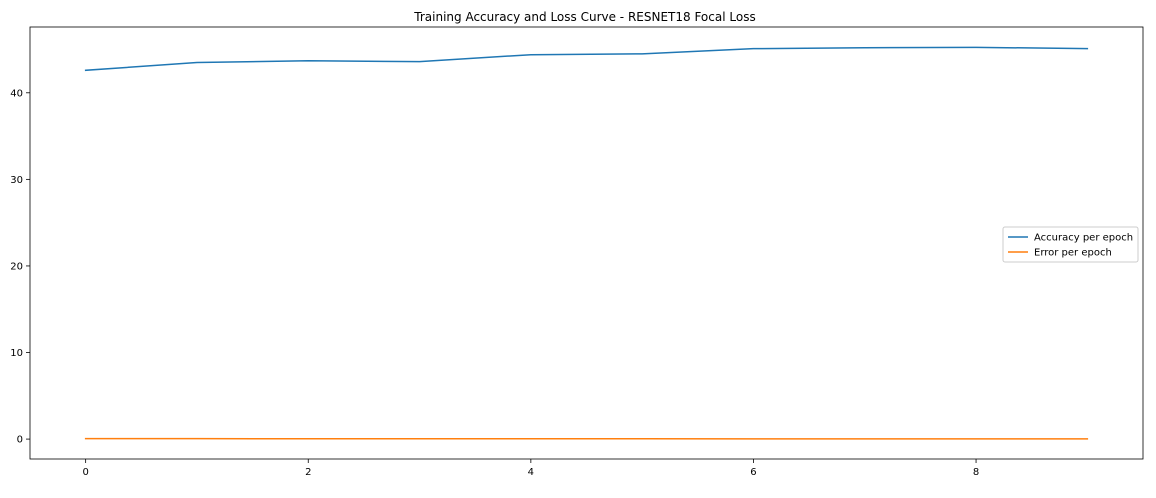  Describe the element at coordinates (16, 93) in the screenshot. I see `y-tick-label: 40` at that location.